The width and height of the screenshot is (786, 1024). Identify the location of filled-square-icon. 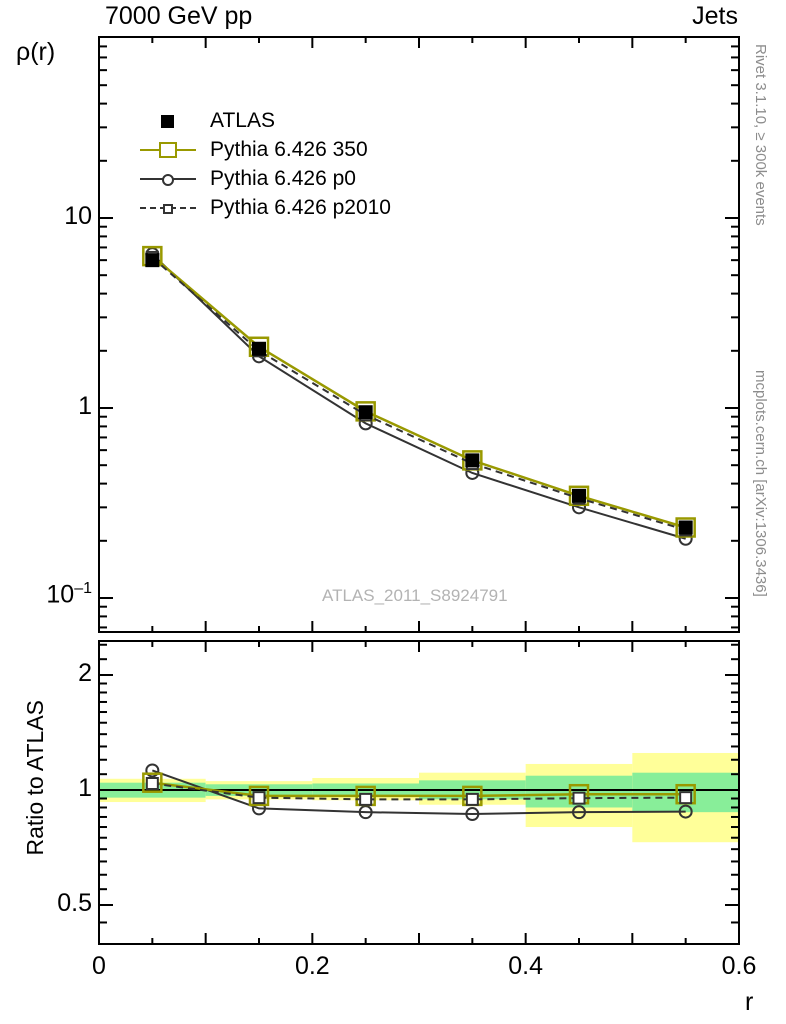
(167, 121).